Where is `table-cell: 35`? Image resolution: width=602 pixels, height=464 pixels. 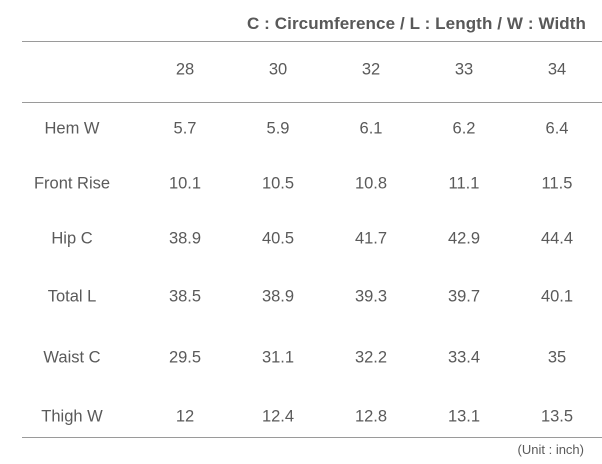
table-cell: 35 is located at coordinates (557, 357).